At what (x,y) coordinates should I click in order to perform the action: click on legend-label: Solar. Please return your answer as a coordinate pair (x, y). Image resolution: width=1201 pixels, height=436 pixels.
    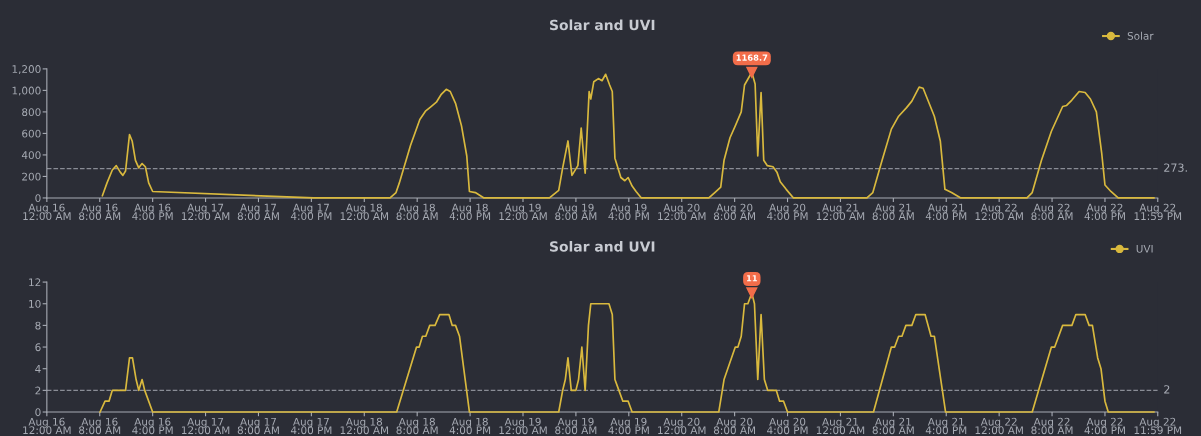
    Looking at the image, I should click on (1140, 35).